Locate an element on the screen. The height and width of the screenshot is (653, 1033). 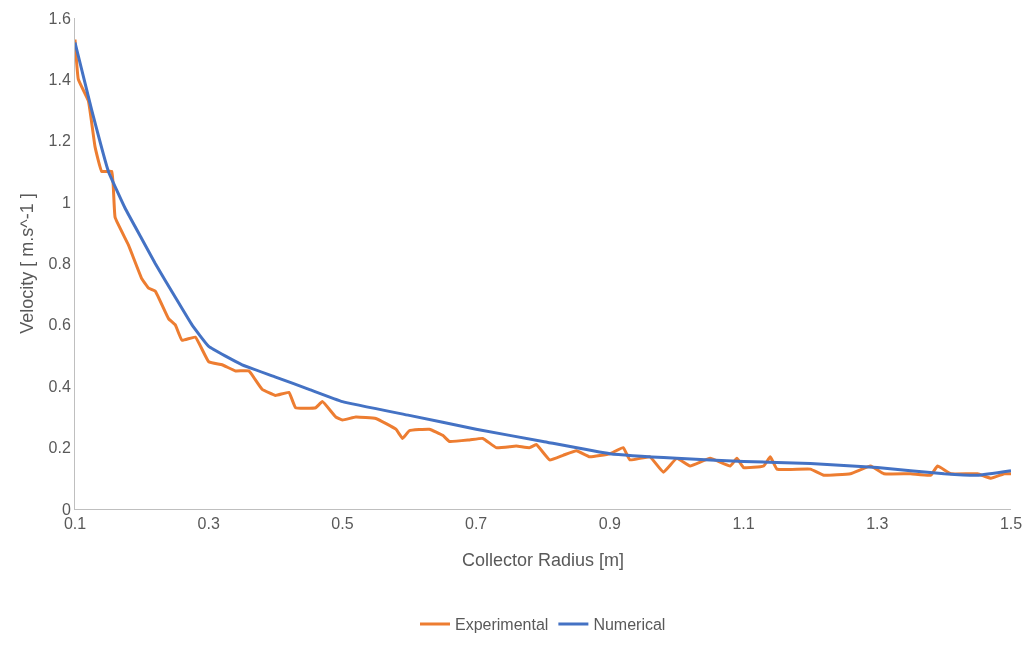
x-tick-label: 1.5 is located at coordinates (1011, 524).